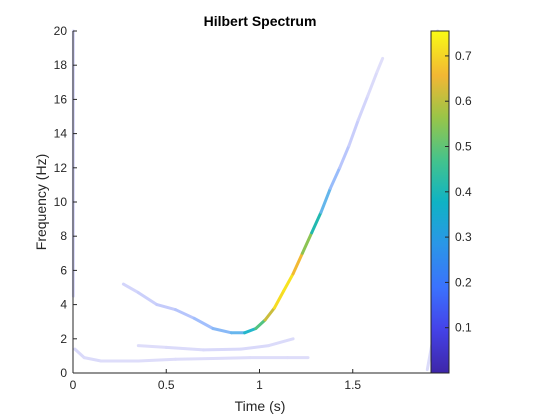 Image resolution: width=560 pixels, height=420 pixels. I want to click on colorbar-tick-label: 0.3, so click(463, 237).